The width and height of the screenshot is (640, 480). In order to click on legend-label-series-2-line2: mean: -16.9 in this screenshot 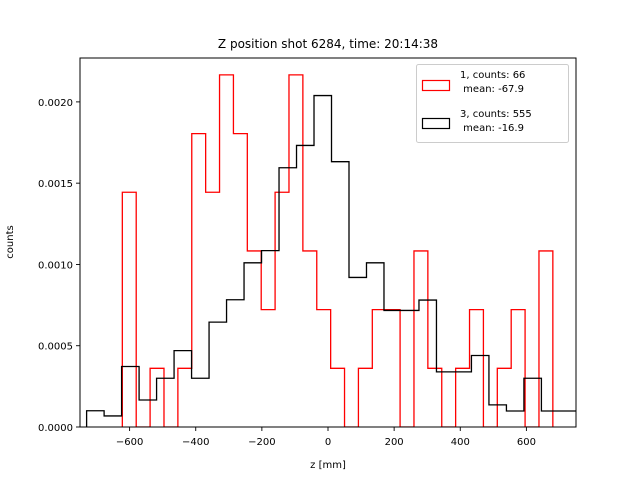, I will do `click(492, 128)`.